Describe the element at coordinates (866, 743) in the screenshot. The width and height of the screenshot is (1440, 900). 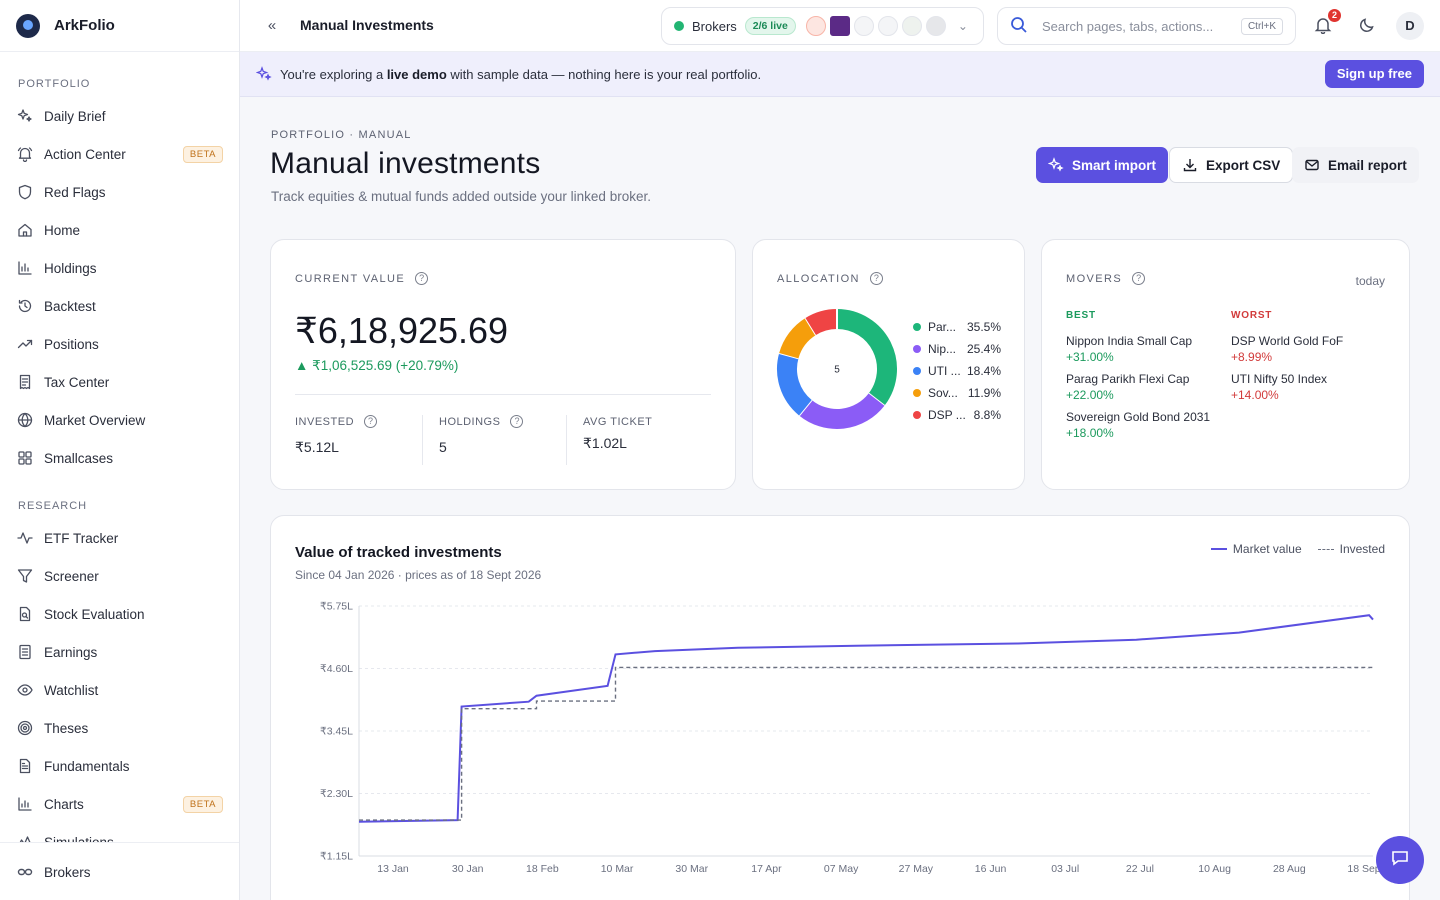
I see `series-line-invested` at that location.